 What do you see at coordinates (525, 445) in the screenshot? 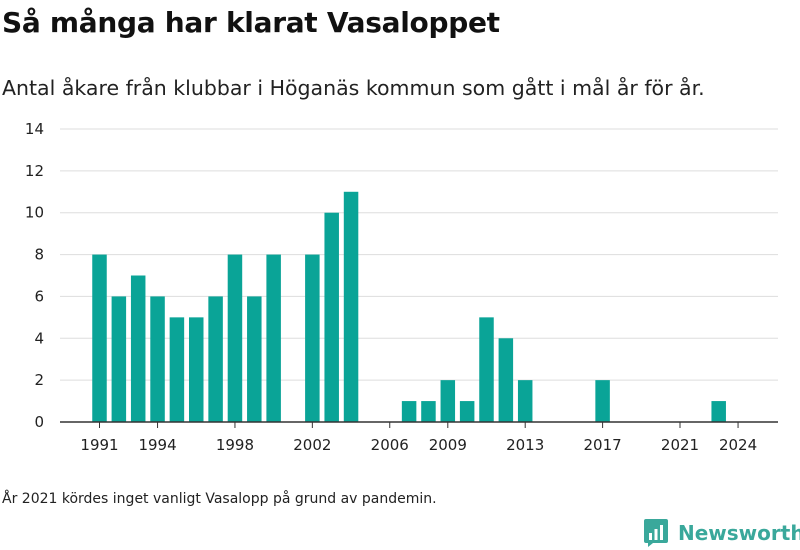
I see `x-tick-label: 2013` at bounding box center [525, 445].